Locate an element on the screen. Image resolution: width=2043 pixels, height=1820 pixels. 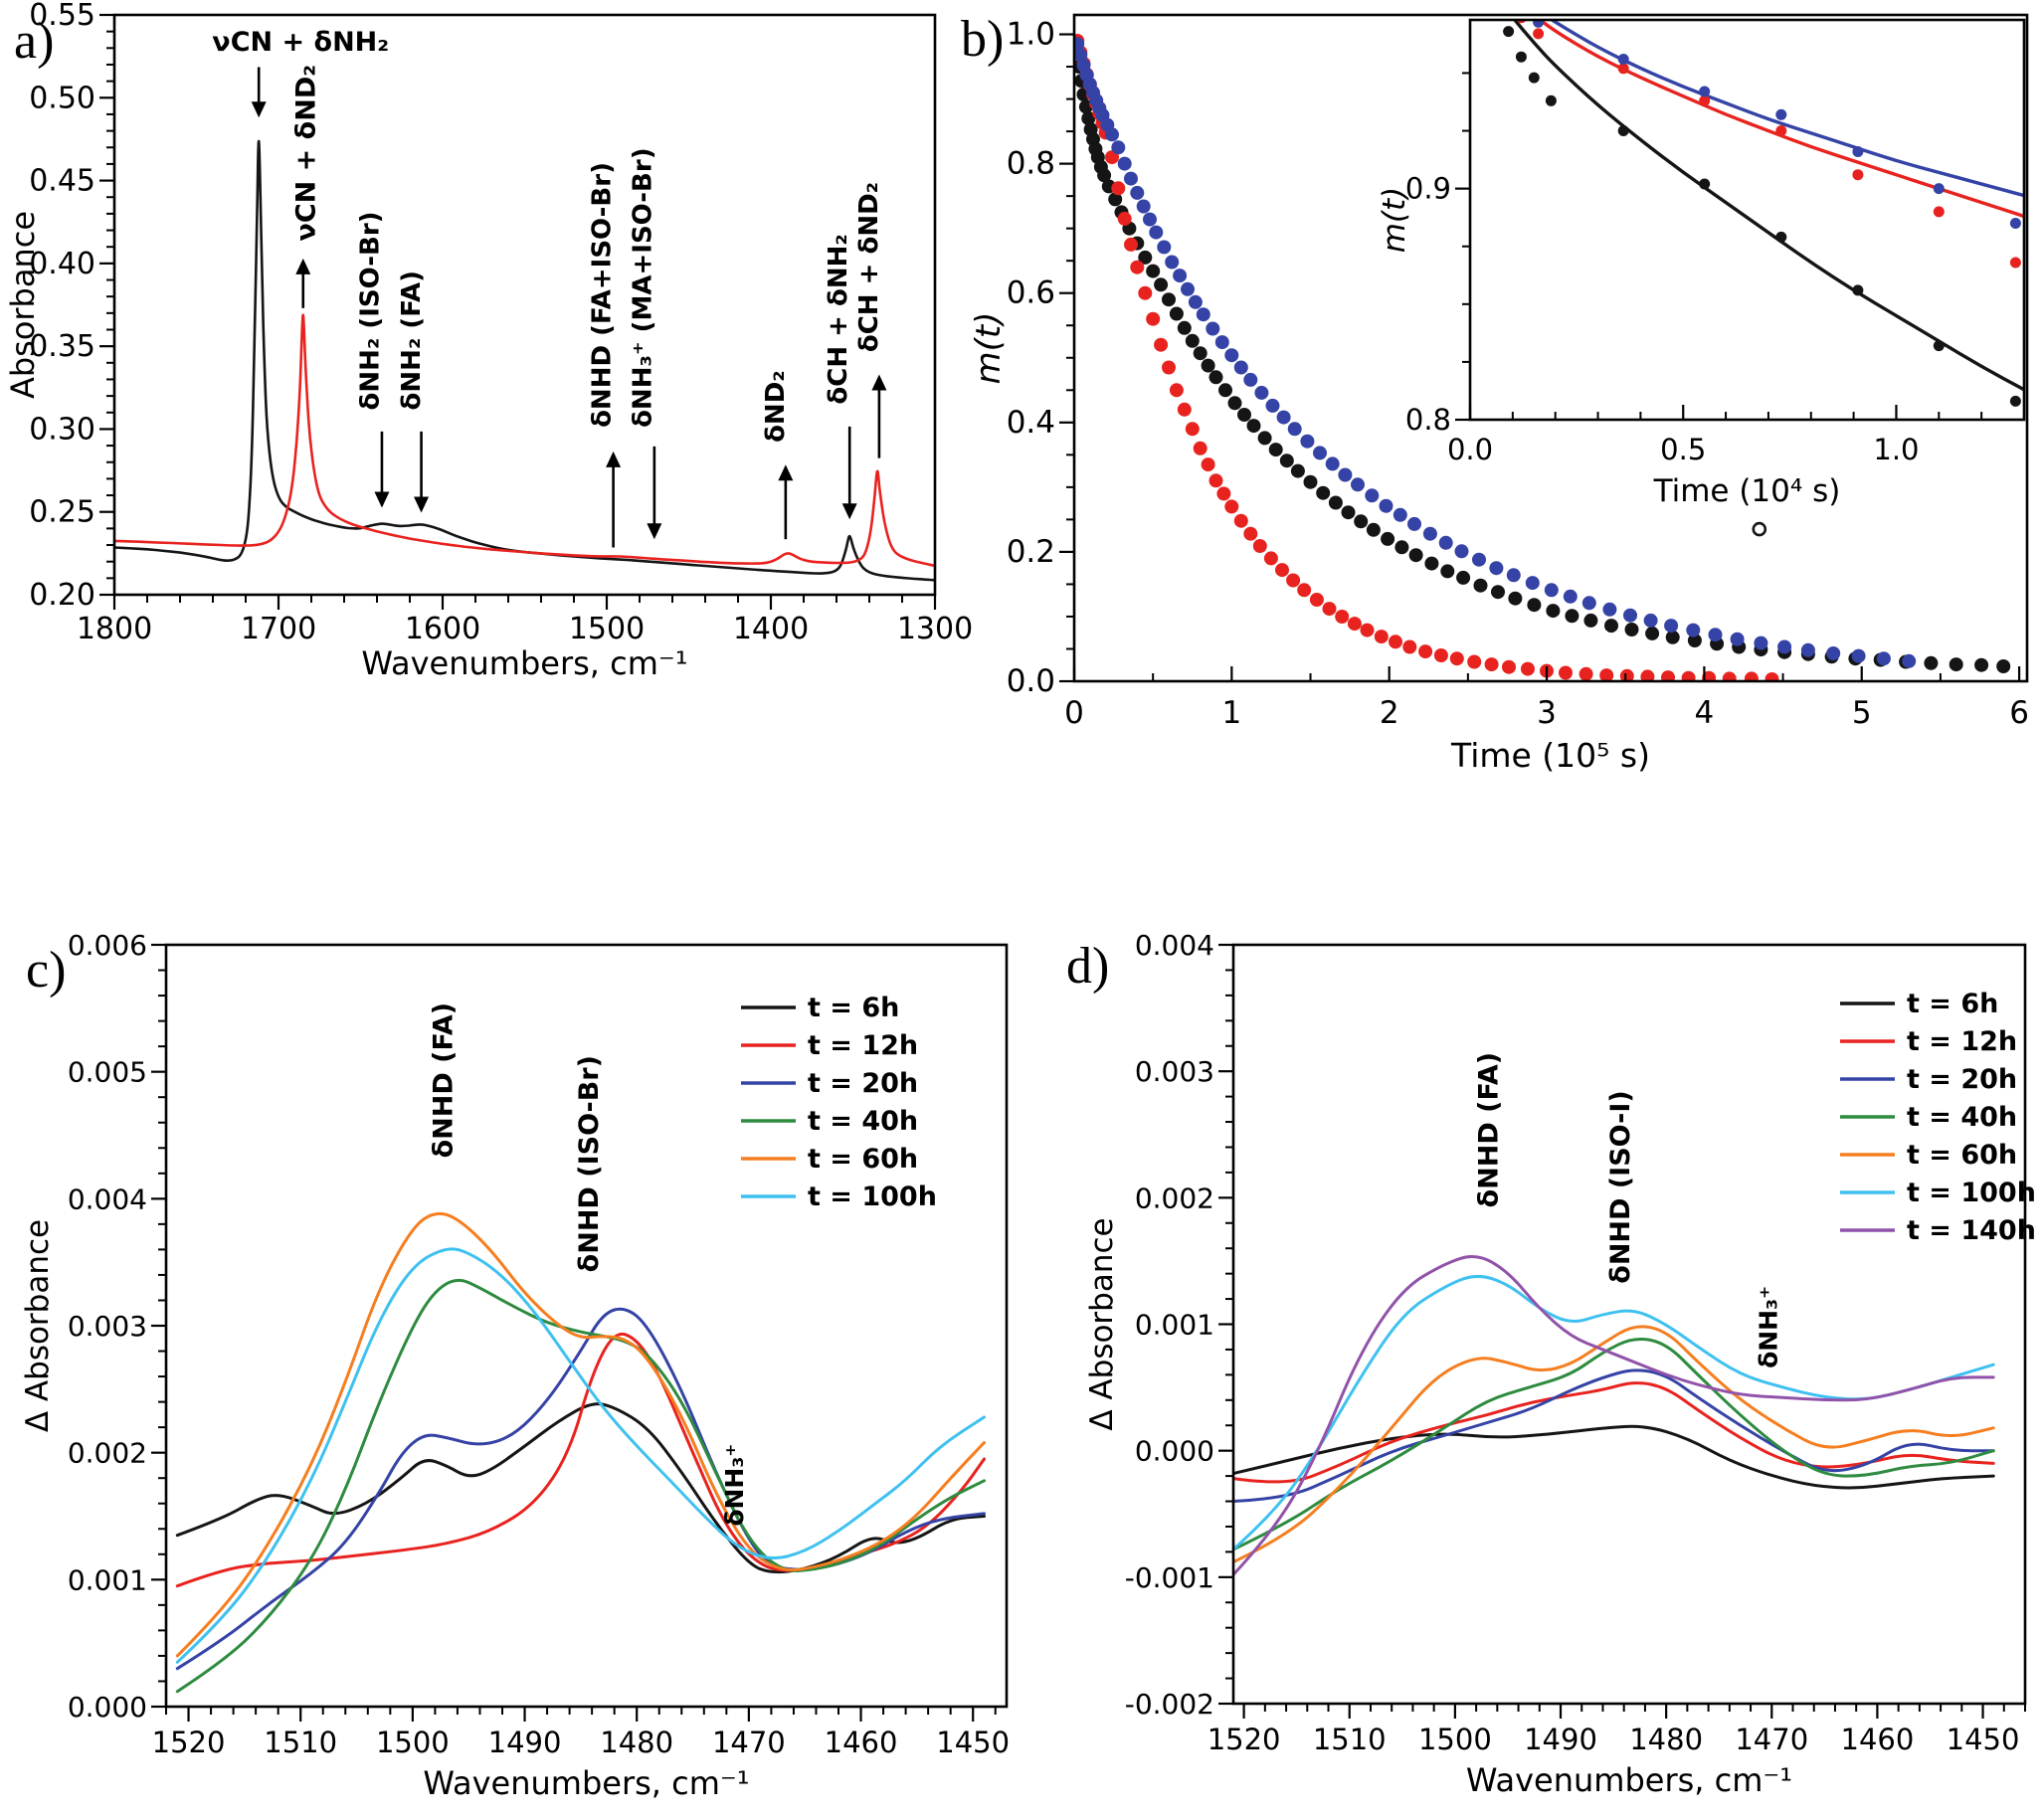
panel-b-inset-axes: 0.0 0.5 1.0 0.8 0.9 Time (10⁴ s) m(t) is located at coordinates (1701, 263).